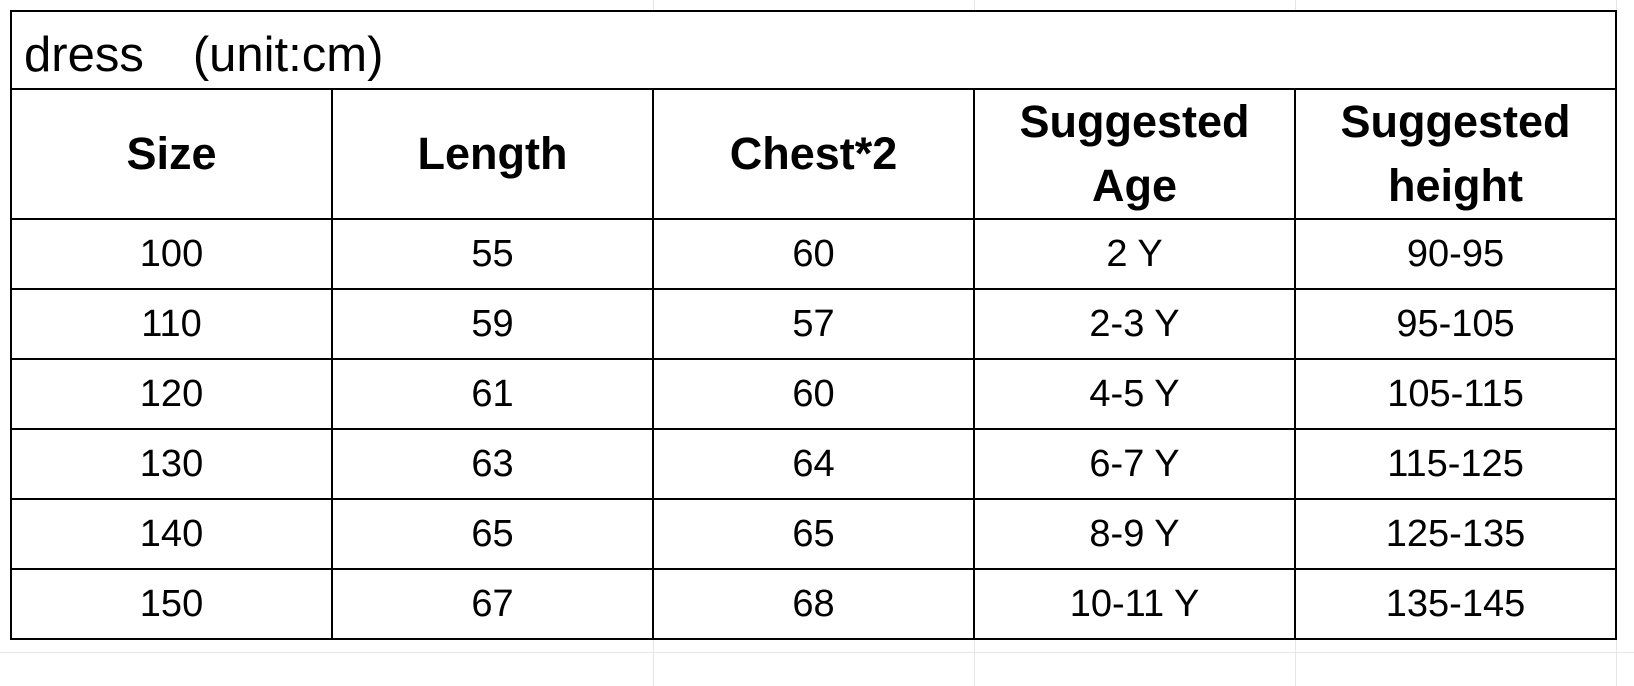 Image resolution: width=1634 pixels, height=686 pixels. What do you see at coordinates (1134, 604) in the screenshot?
I see `cell-age: 10-11 Y` at bounding box center [1134, 604].